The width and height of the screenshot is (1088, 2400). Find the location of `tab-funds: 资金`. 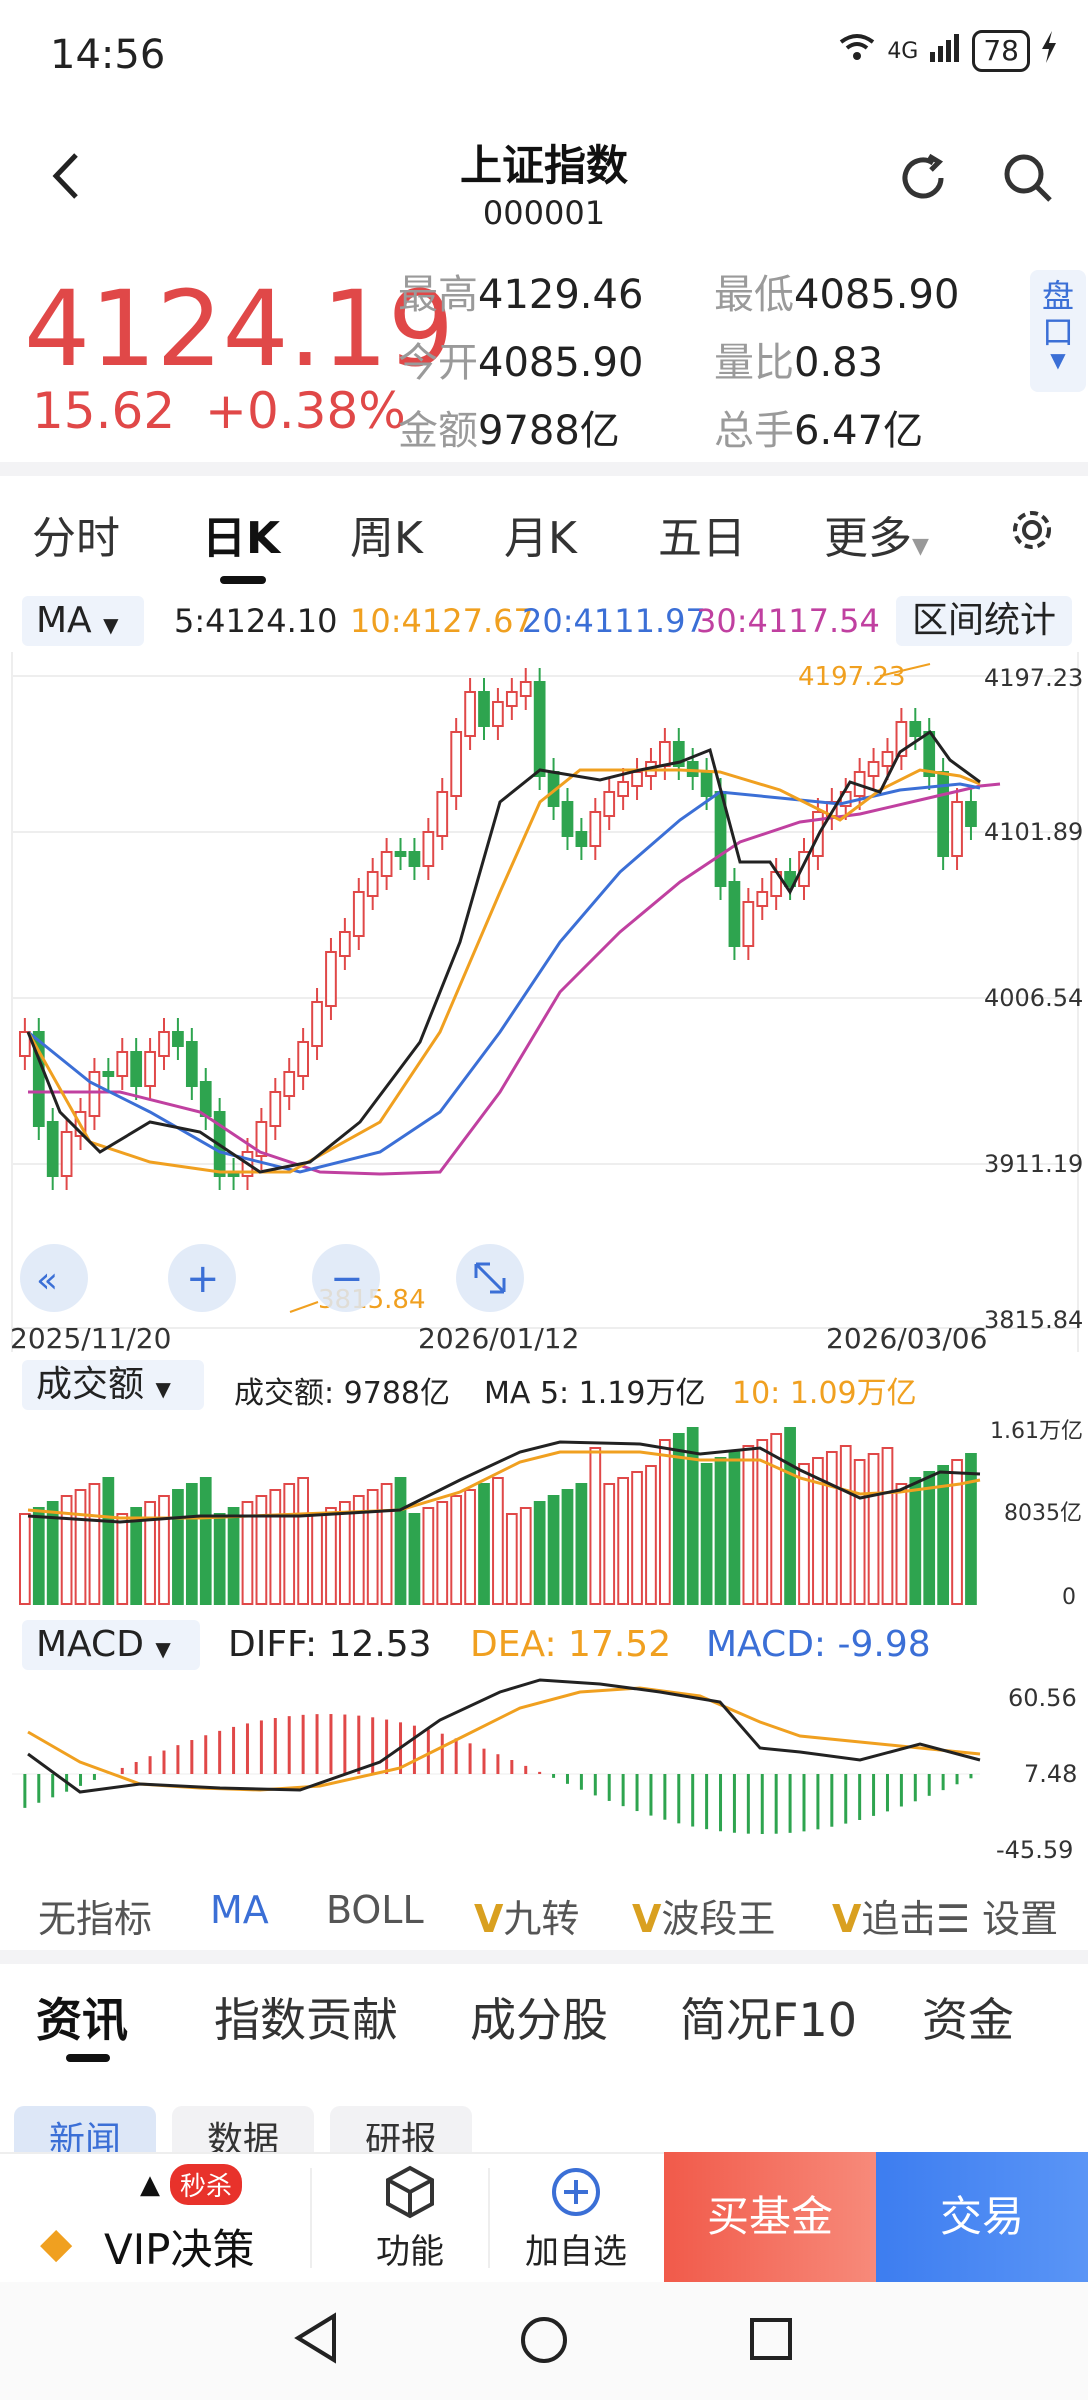

tab-funds: 资金 is located at coordinates (968, 2020).